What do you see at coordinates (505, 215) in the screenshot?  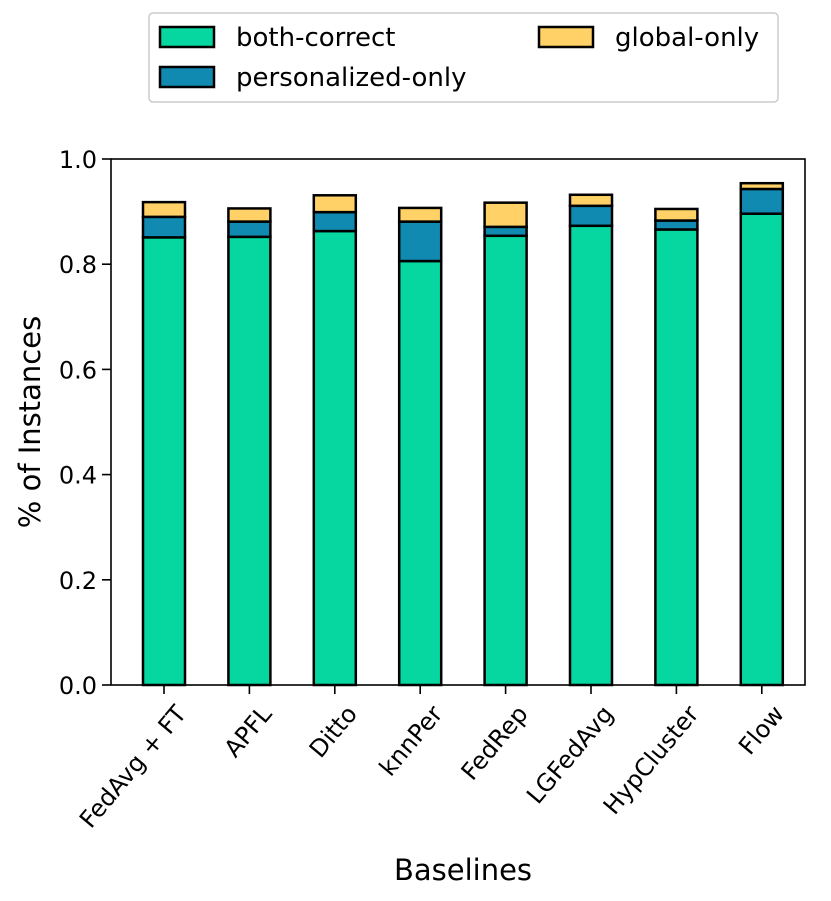 I see `bar-fedrep-global-only` at bounding box center [505, 215].